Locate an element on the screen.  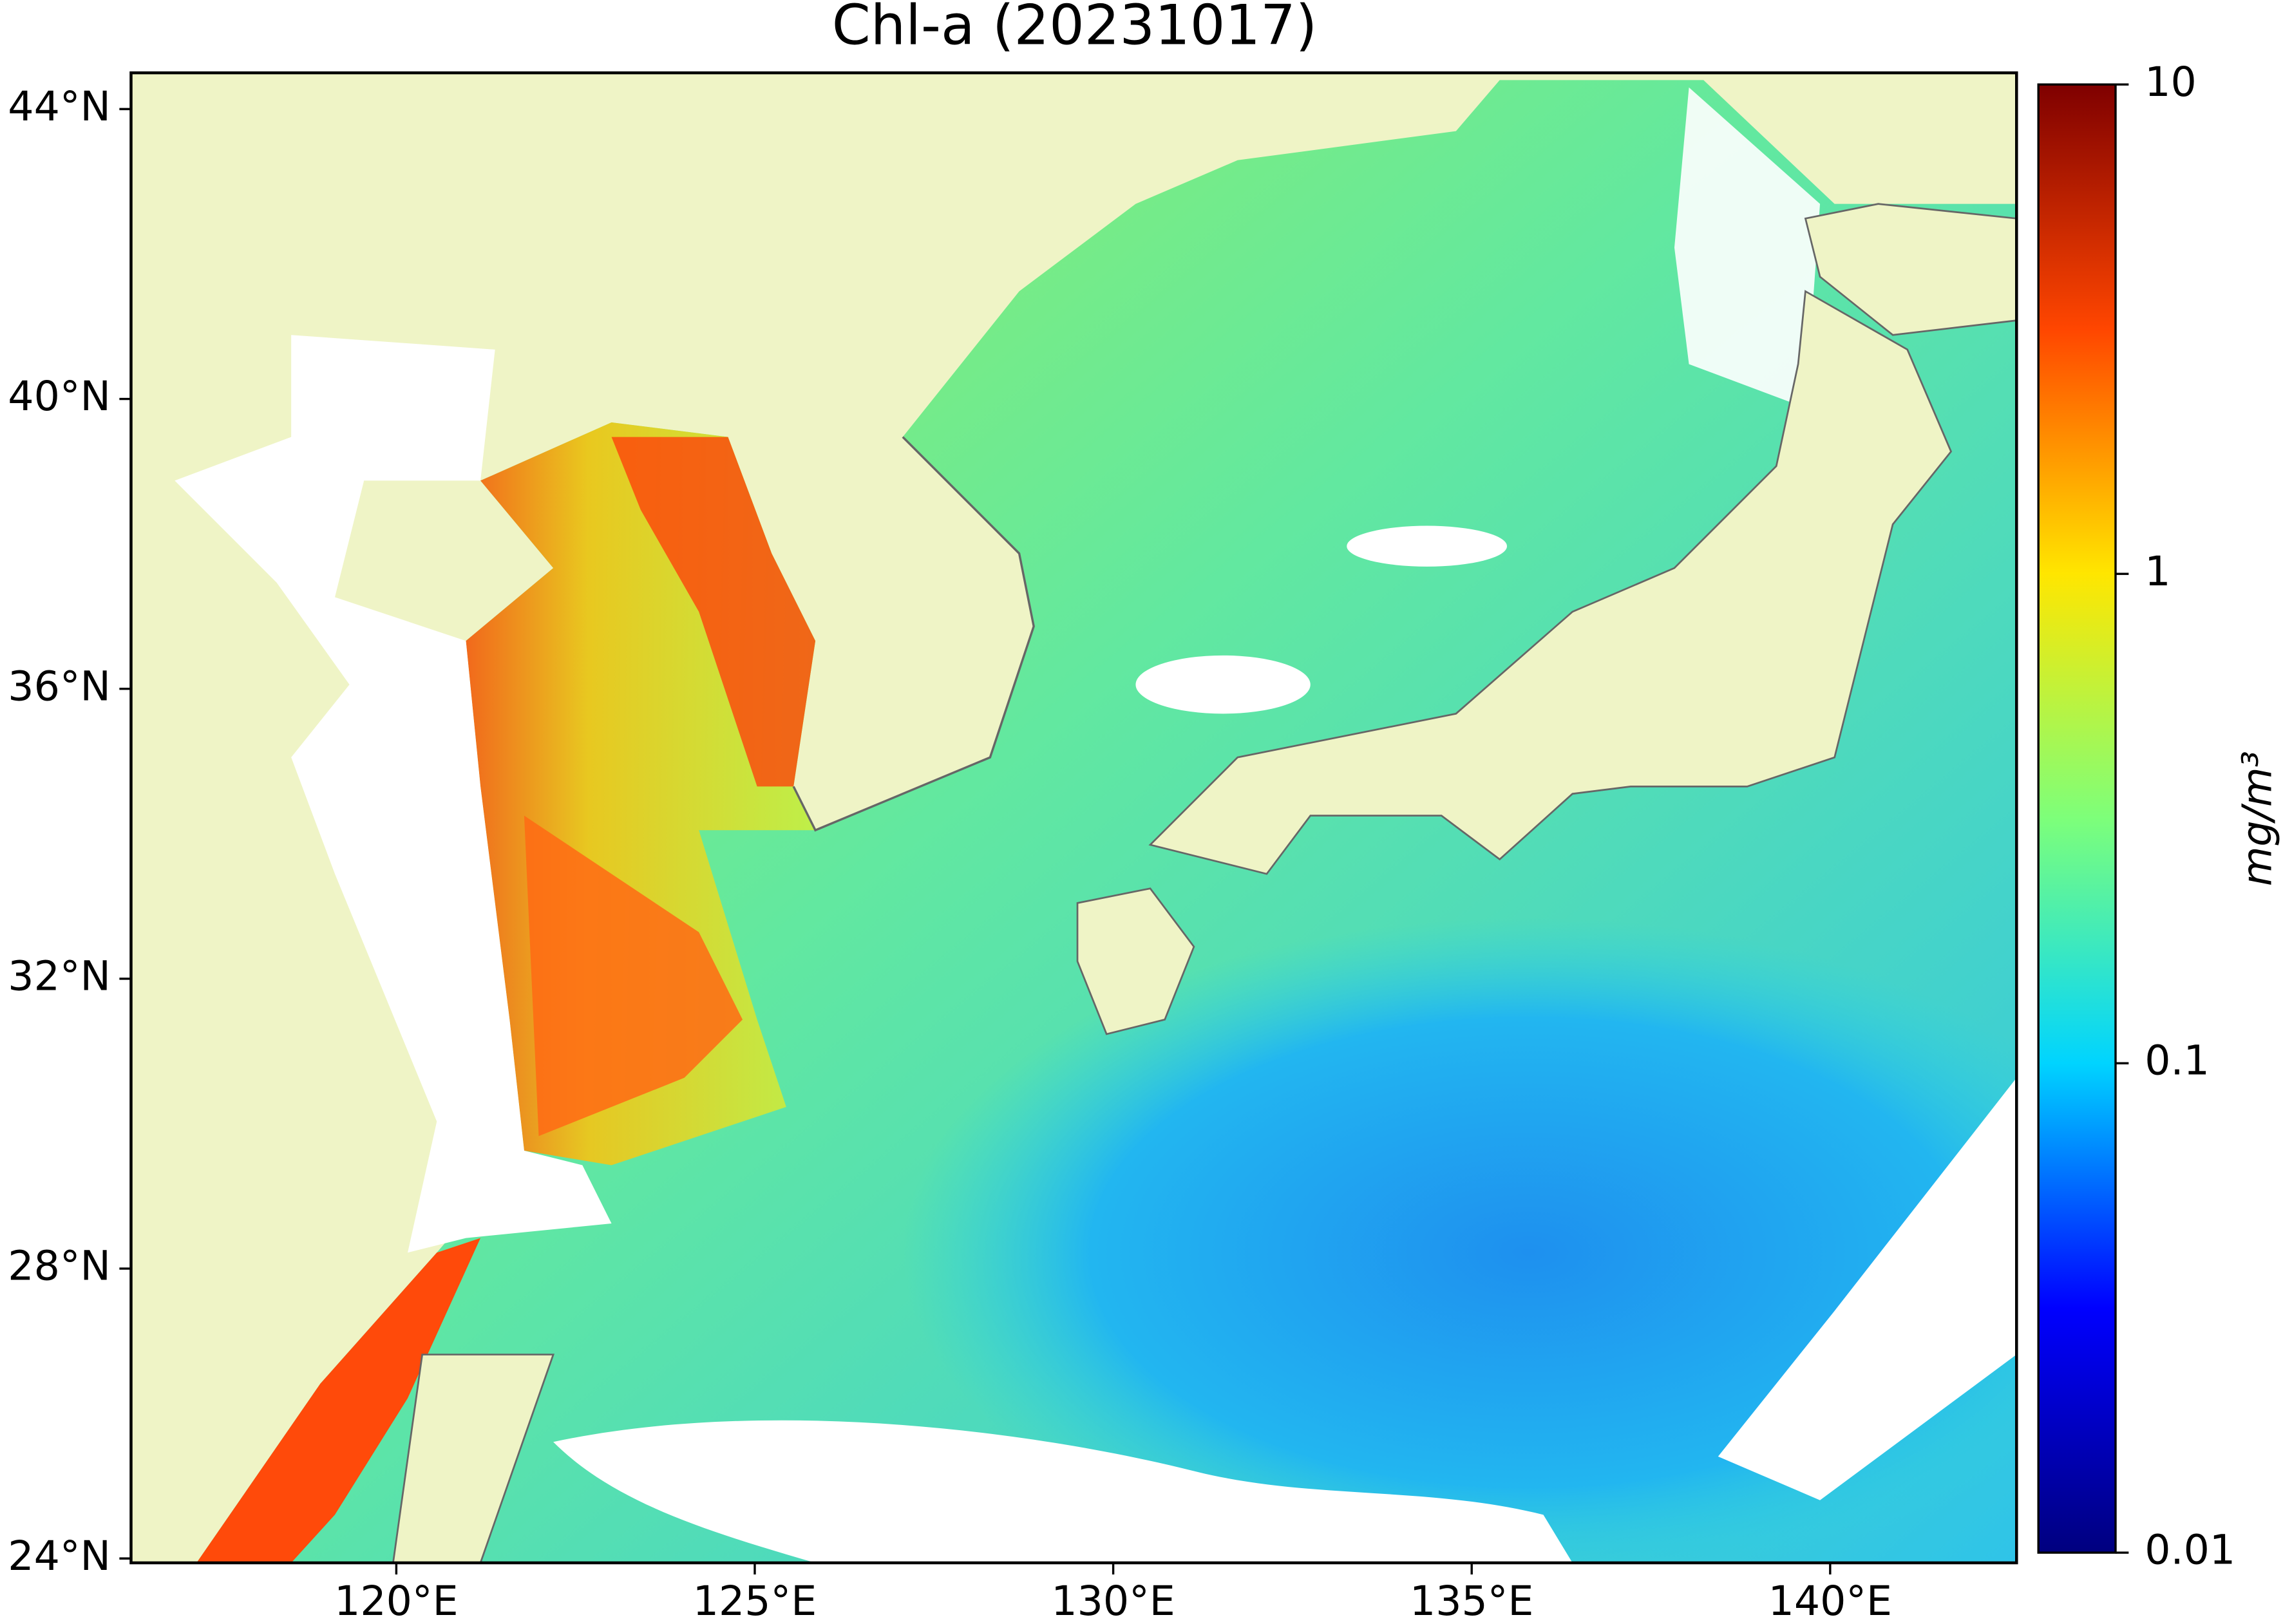
colorbar-tick-label: 1 is located at coordinates (2157, 571).